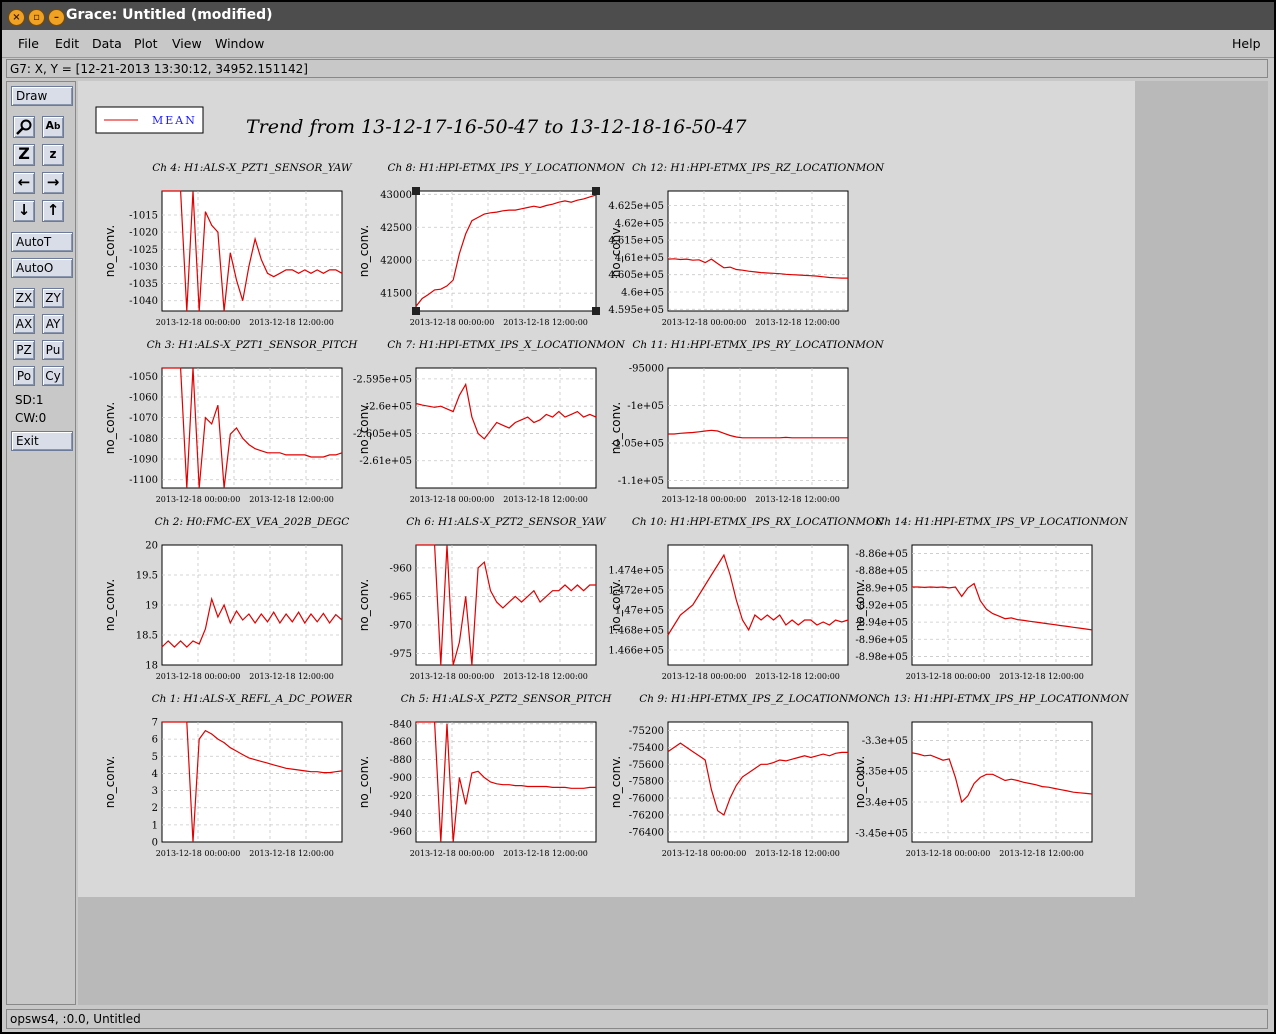  I want to click on down-arrow-icon: ↓, so click(24, 211).